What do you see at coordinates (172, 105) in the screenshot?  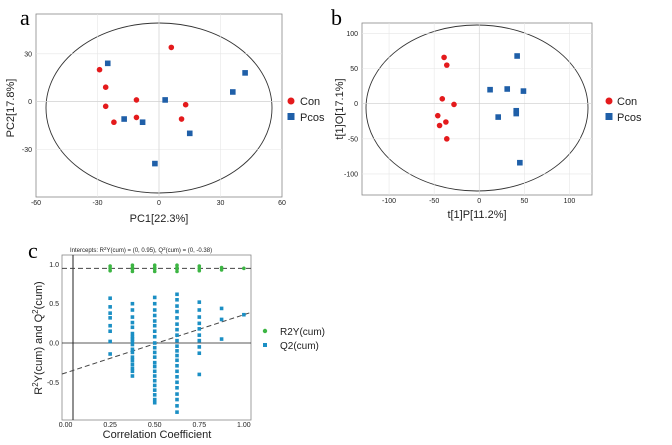 I see `panel-a-points` at bounding box center [172, 105].